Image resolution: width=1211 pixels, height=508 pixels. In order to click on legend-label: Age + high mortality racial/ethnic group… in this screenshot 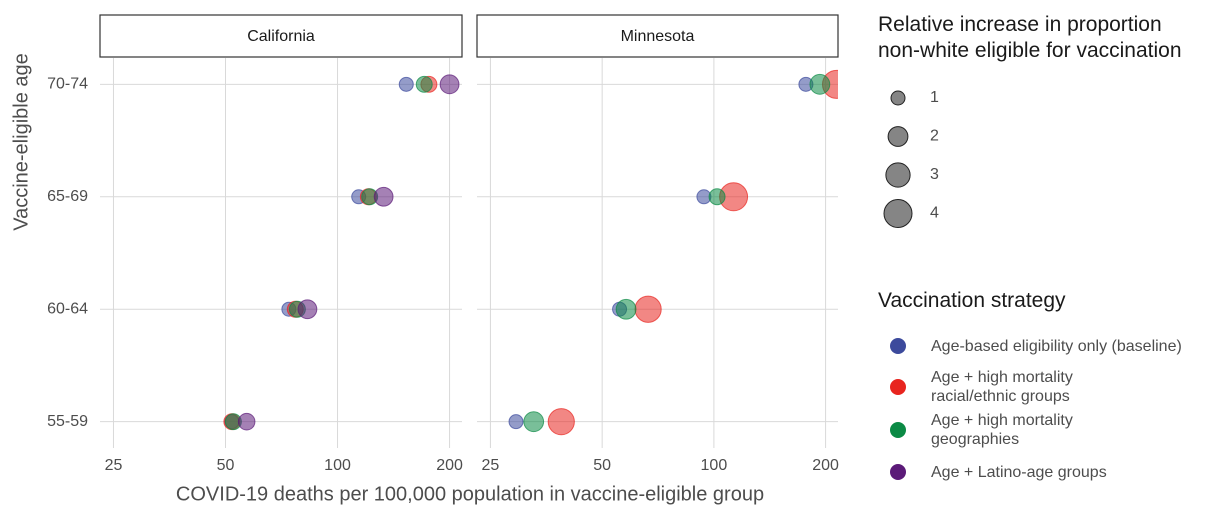, I will do `click(1002, 387)`.